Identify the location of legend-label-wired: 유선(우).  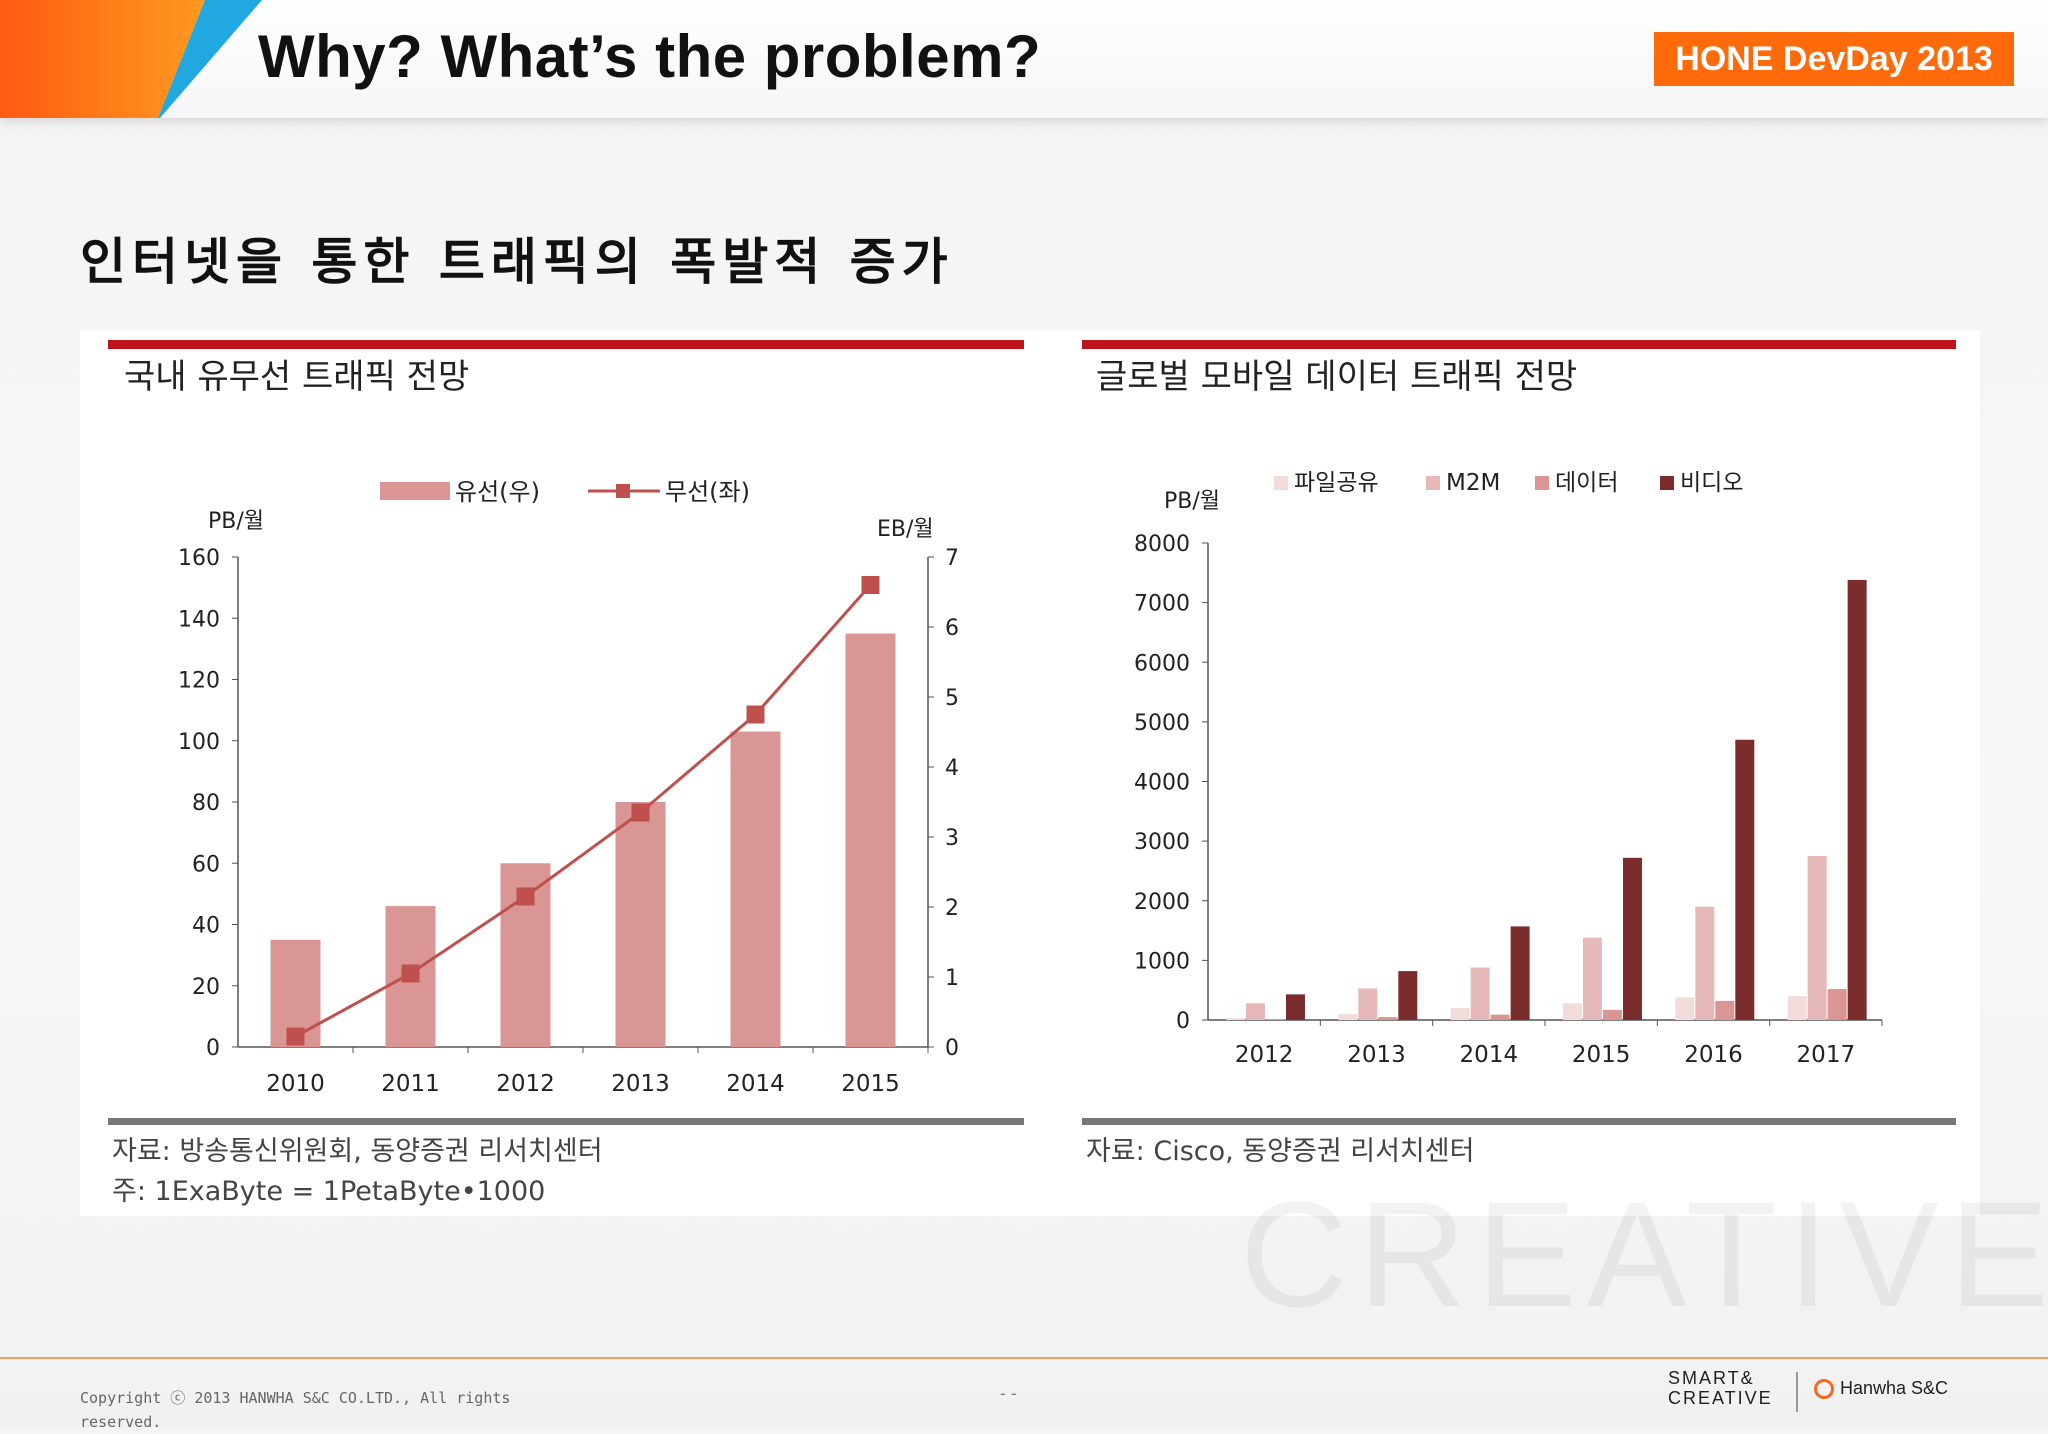
(497, 492).